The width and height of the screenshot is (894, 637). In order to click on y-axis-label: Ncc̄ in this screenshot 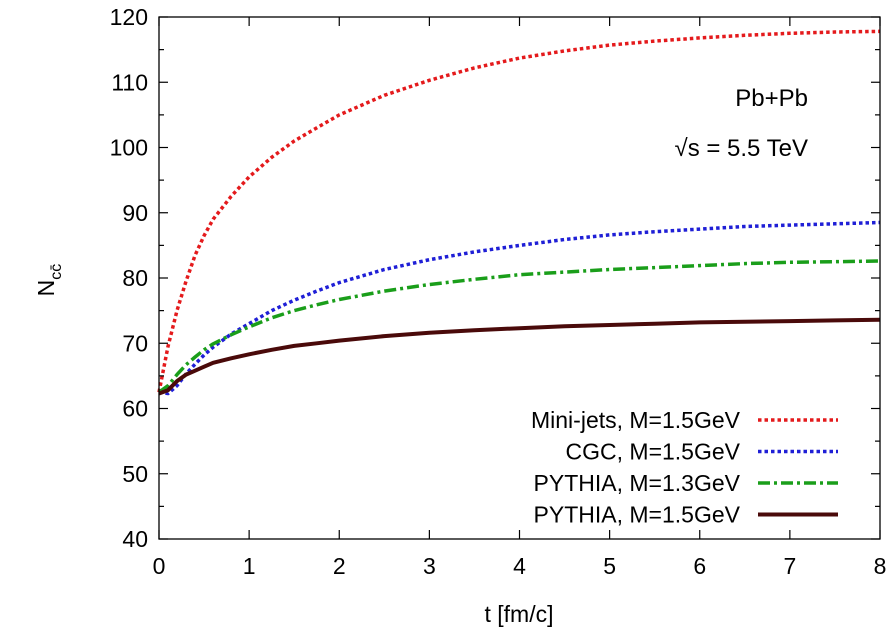, I will do `click(49, 280)`.